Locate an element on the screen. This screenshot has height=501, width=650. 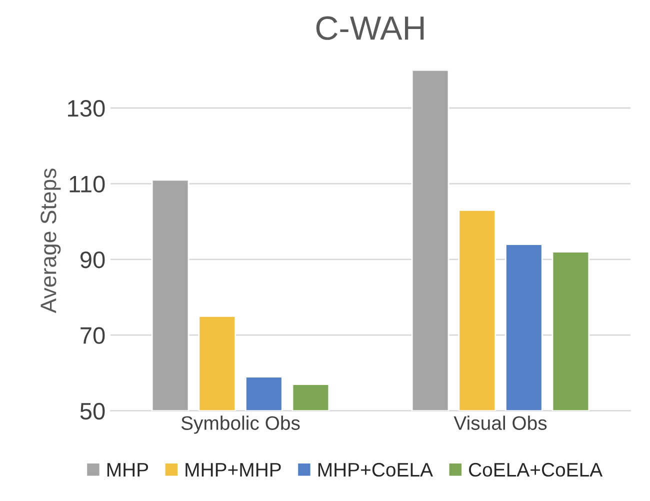
legend-label: MHP+CoELA is located at coordinates (375, 469).